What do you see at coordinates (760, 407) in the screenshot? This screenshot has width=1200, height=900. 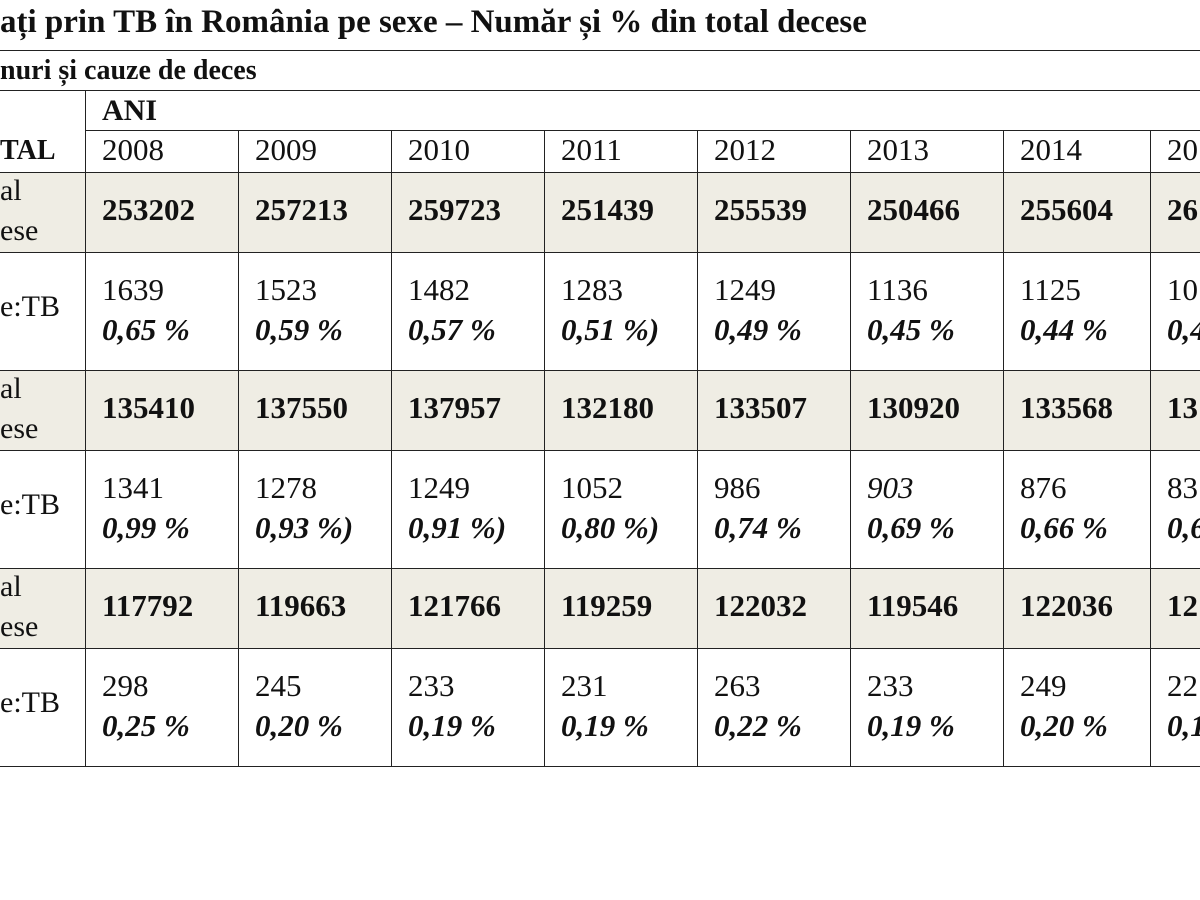 I see `total-deaths-value: 133507` at bounding box center [760, 407].